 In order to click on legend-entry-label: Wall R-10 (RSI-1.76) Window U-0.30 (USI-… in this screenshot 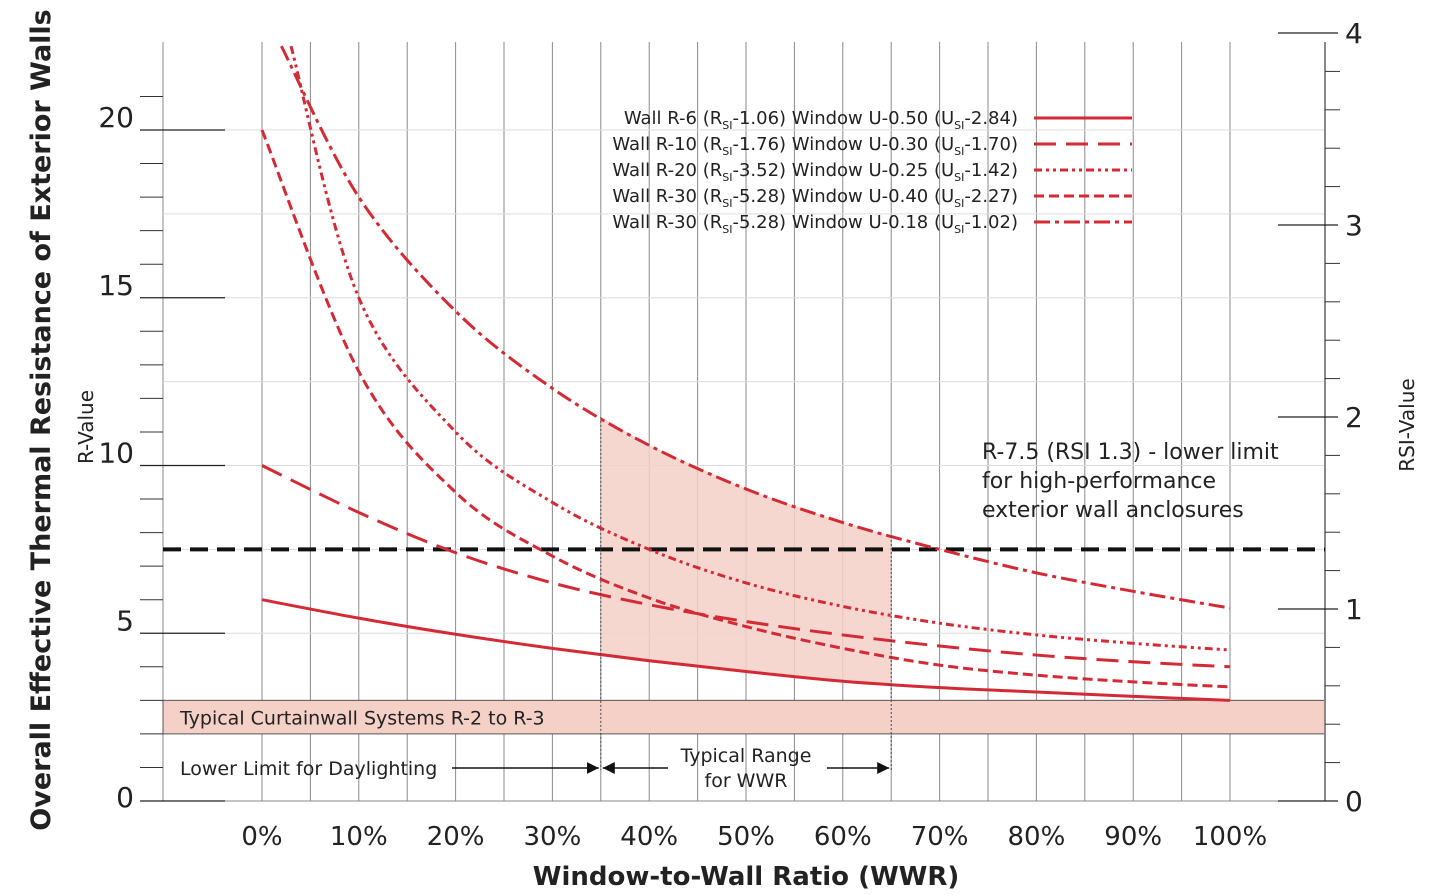, I will do `click(815, 146)`.